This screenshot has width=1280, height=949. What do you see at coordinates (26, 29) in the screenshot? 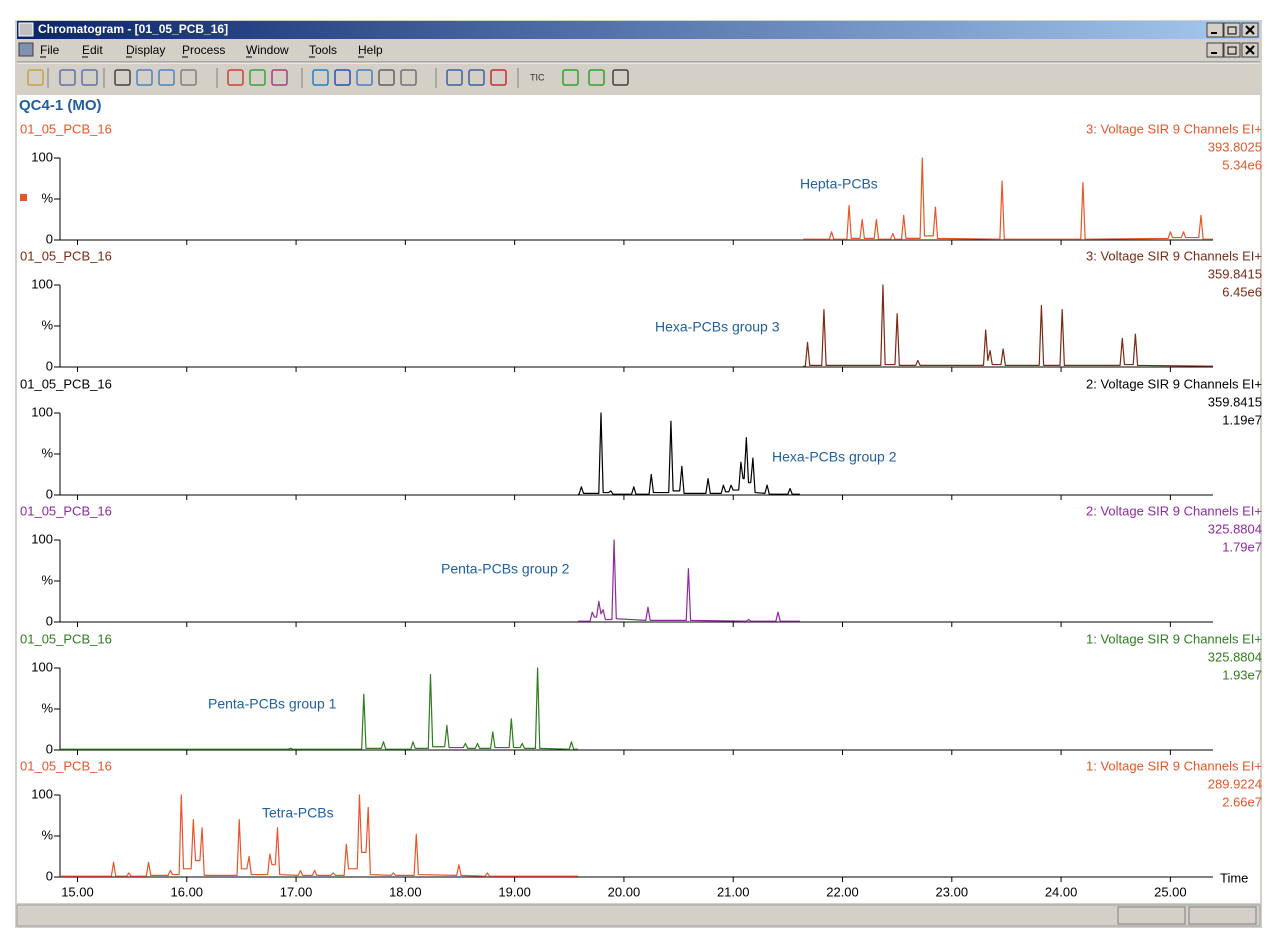
I see `app-icon` at bounding box center [26, 29].